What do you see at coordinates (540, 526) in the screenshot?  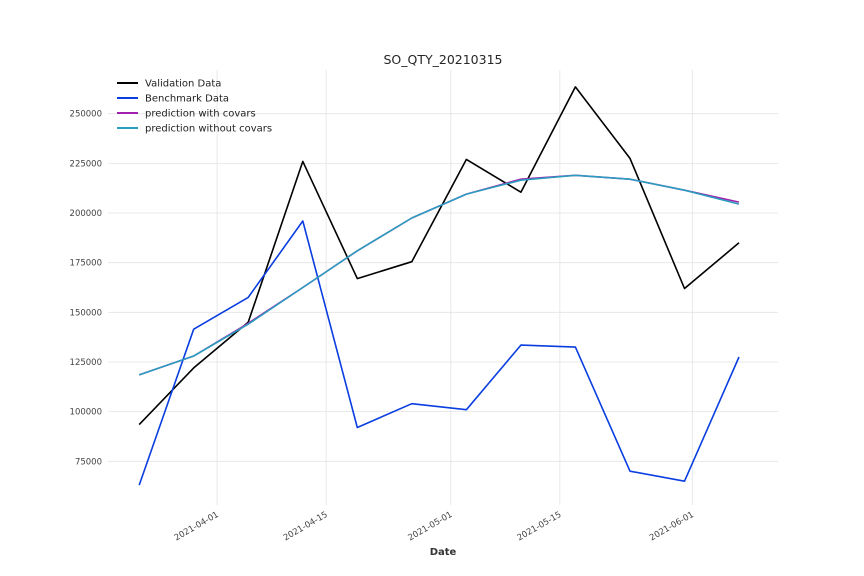 I see `x-tick-label: 2021-05-15` at bounding box center [540, 526].